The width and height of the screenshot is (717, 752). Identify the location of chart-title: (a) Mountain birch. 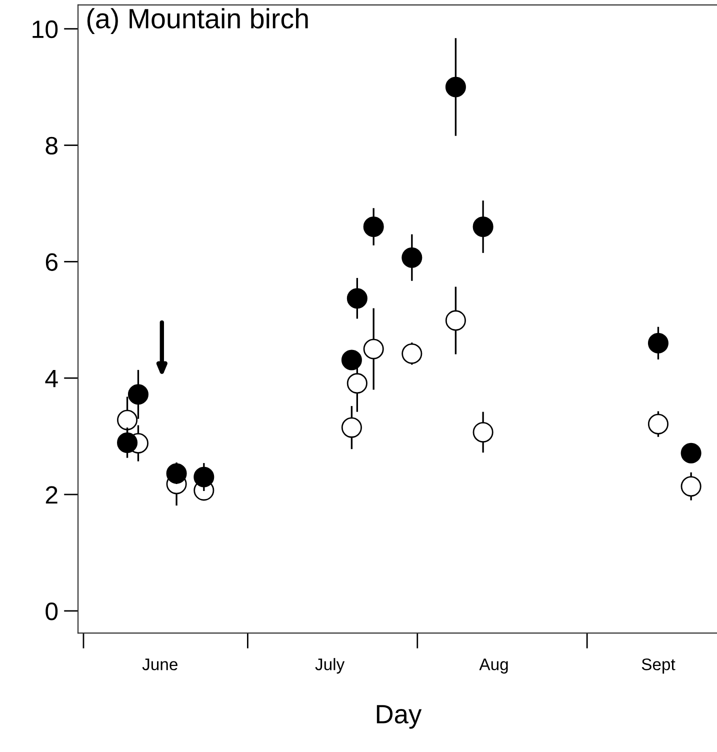
(197, 21).